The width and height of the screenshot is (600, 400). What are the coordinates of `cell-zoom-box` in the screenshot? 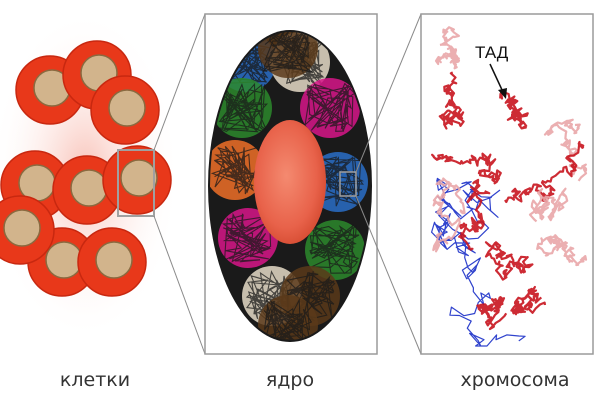 It's located at (136, 183).